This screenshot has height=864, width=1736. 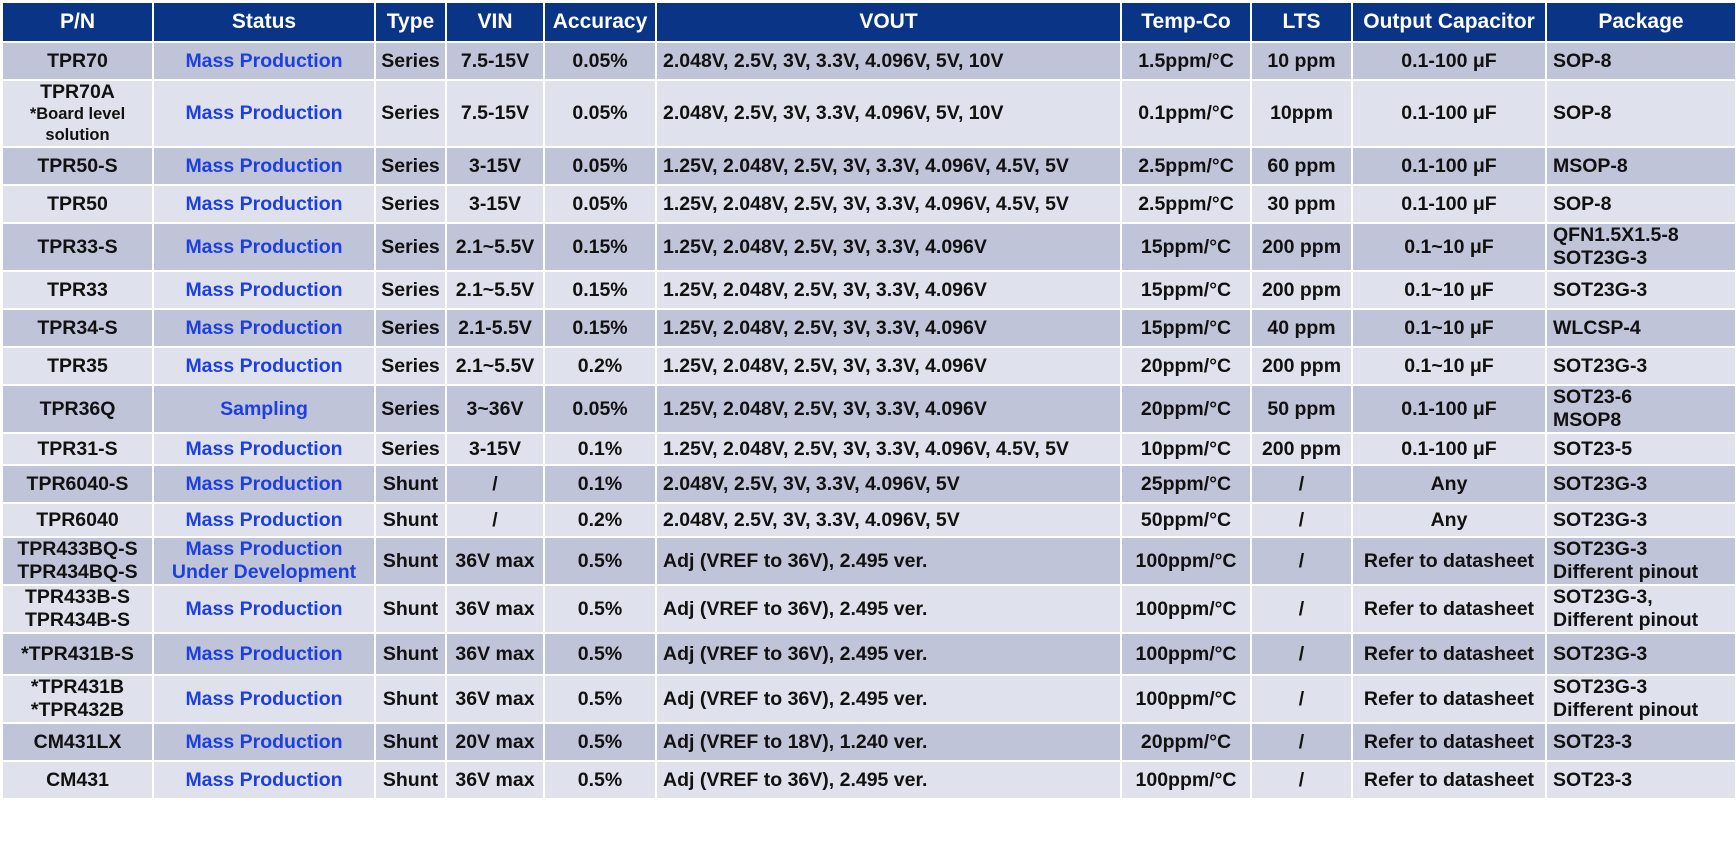 What do you see at coordinates (600, 484) in the screenshot?
I see `cell-accuracy: 0.1%` at bounding box center [600, 484].